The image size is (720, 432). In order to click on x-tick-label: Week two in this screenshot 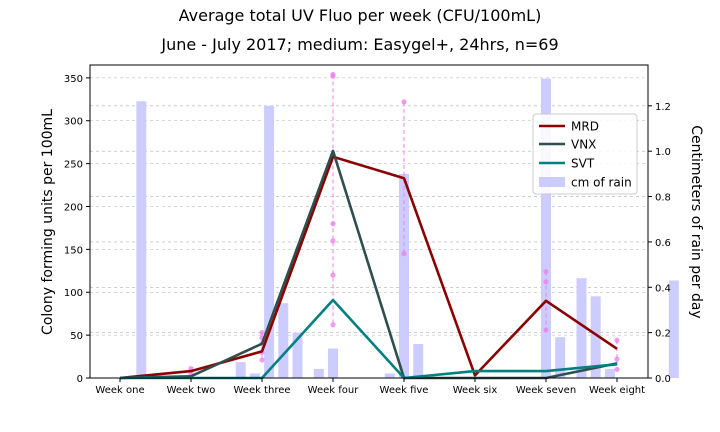, I will do `click(191, 390)`.